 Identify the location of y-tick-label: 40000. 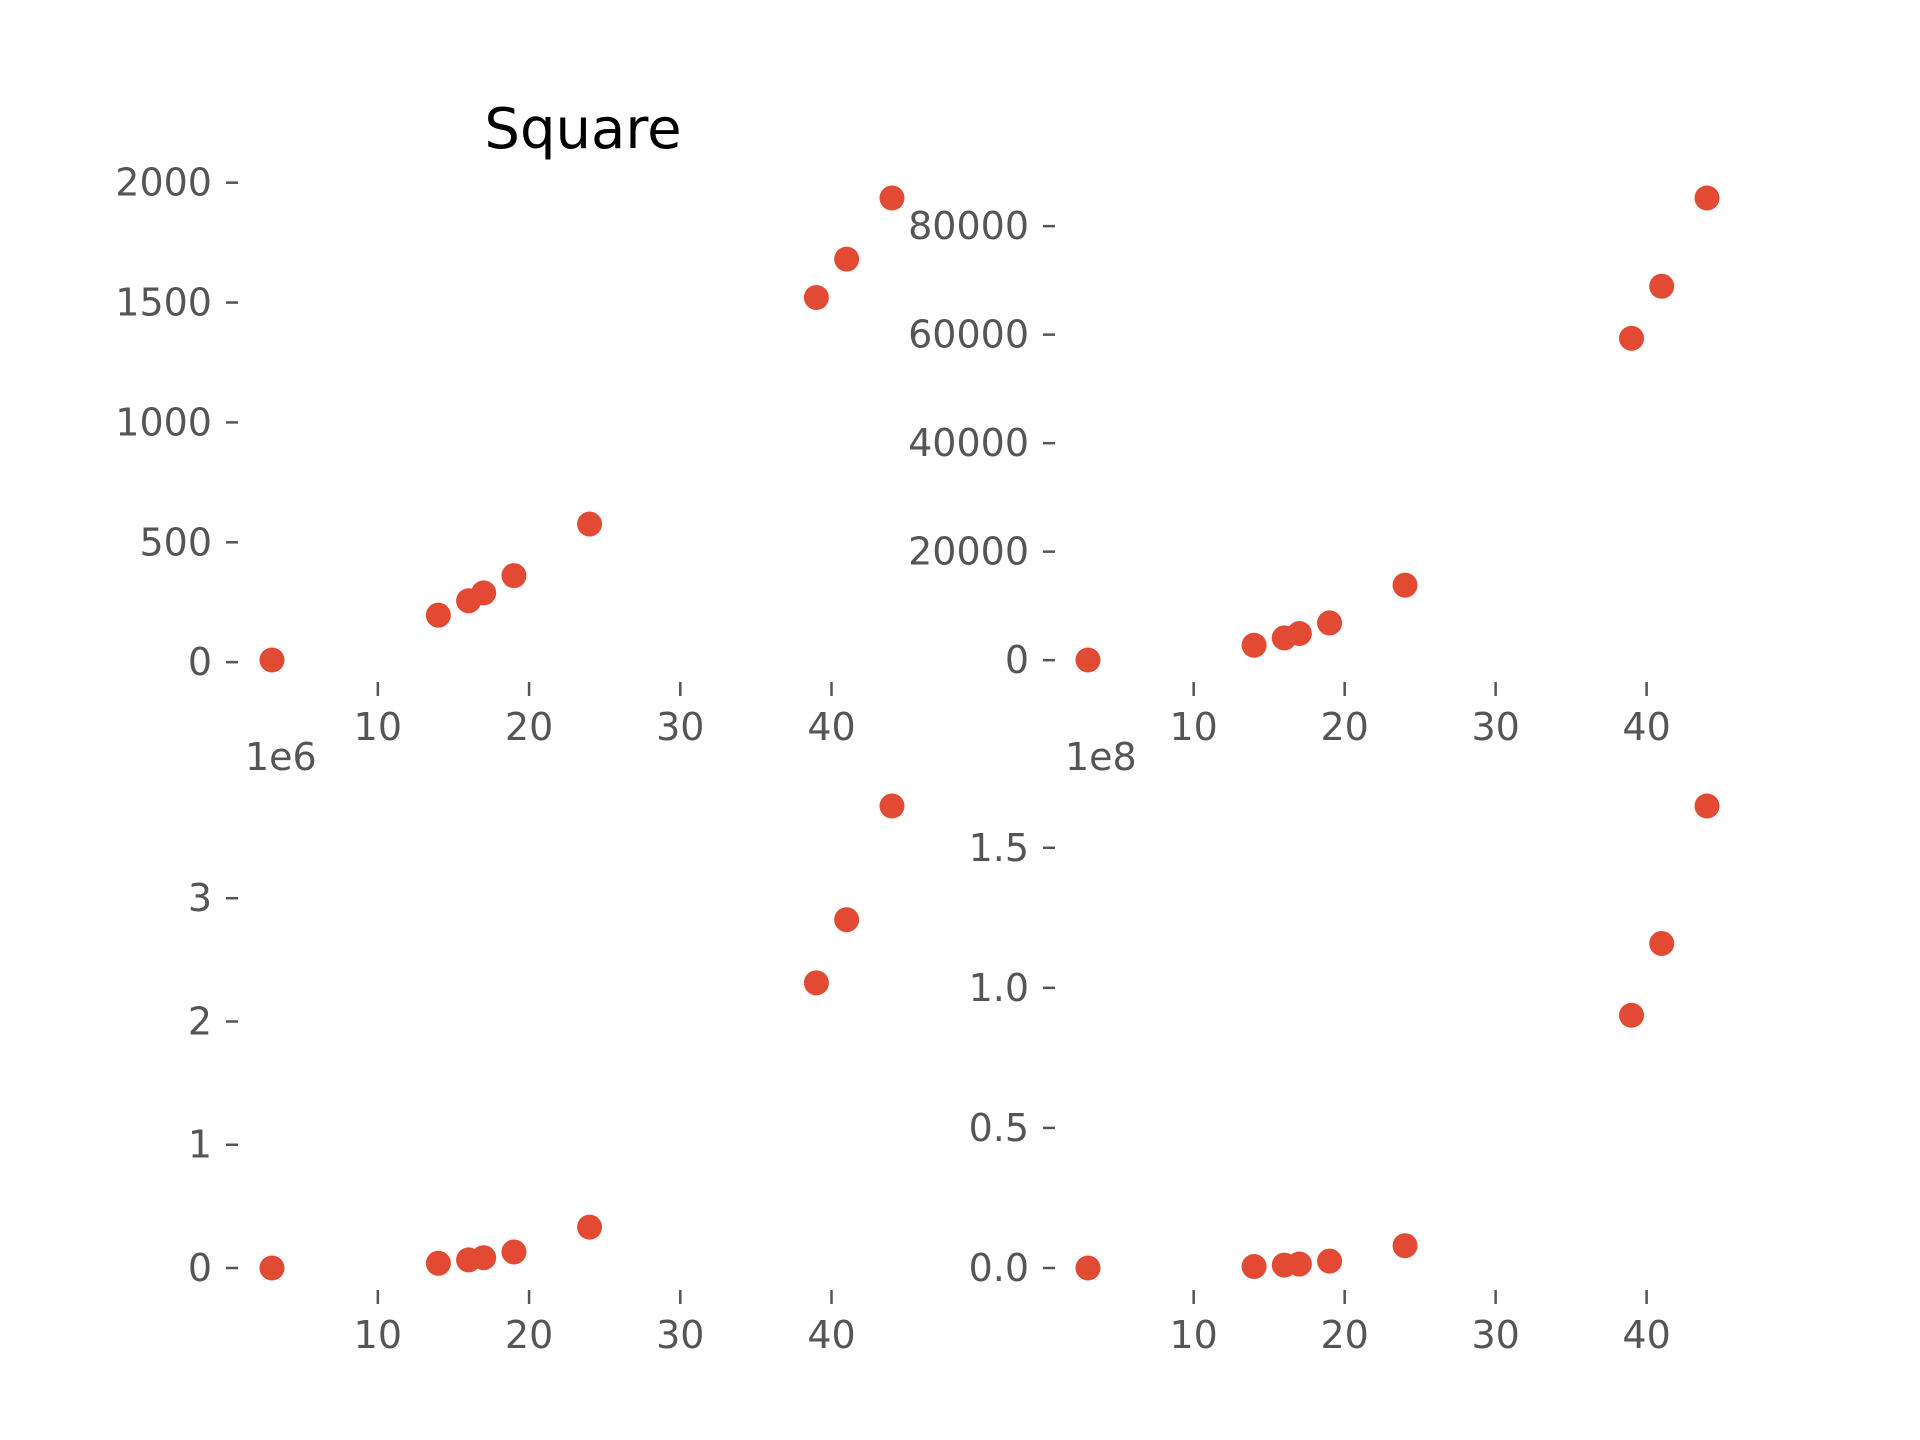
(968, 443).